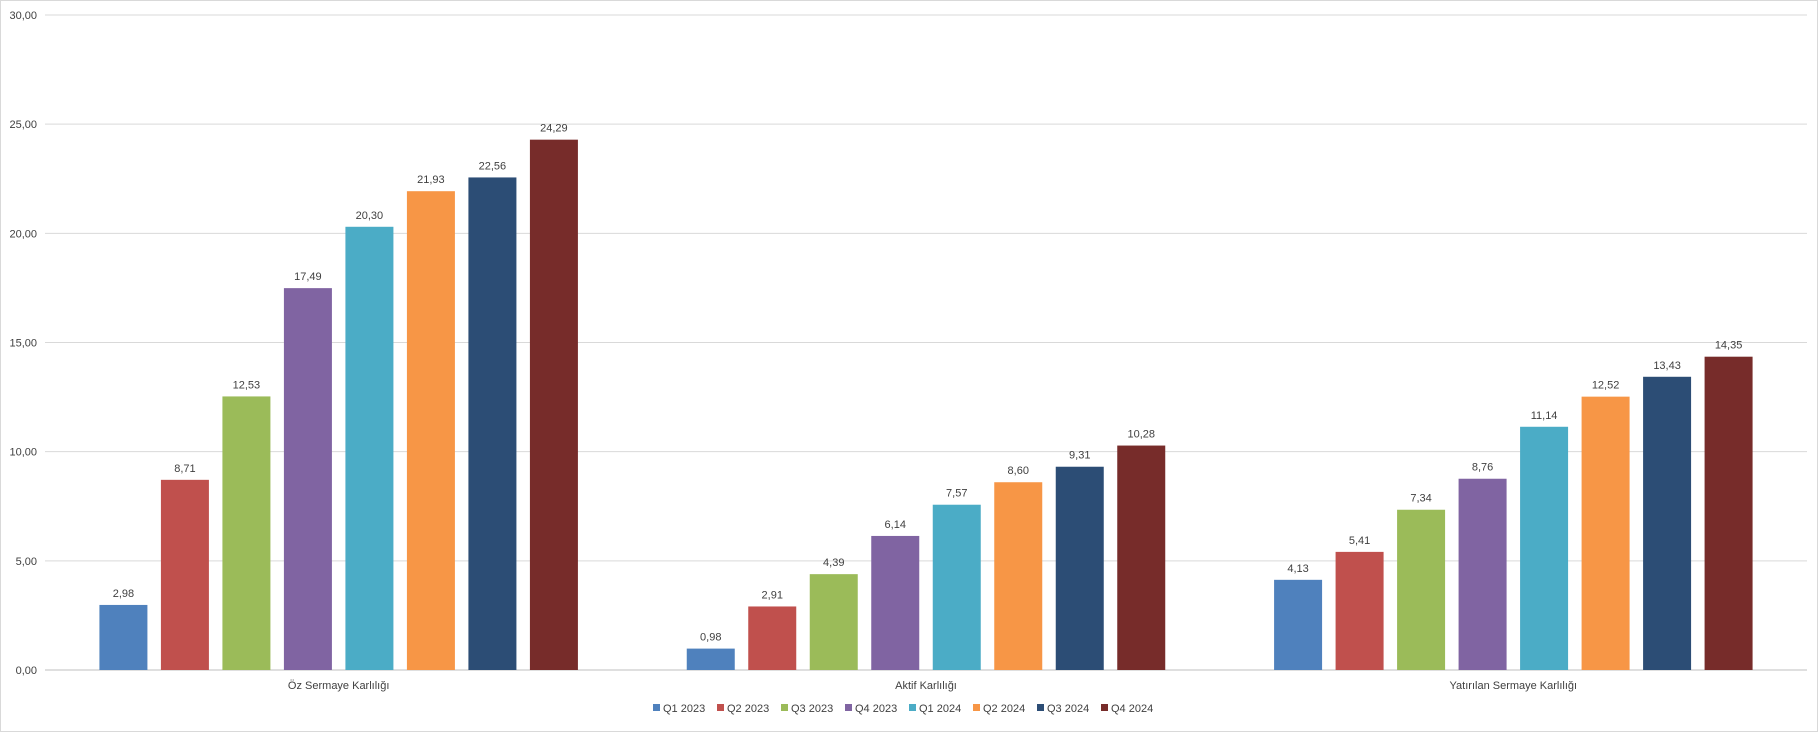 Image resolution: width=1818 pixels, height=732 pixels. What do you see at coordinates (23, 453) in the screenshot?
I see `y-tick-label: 10,00` at bounding box center [23, 453].